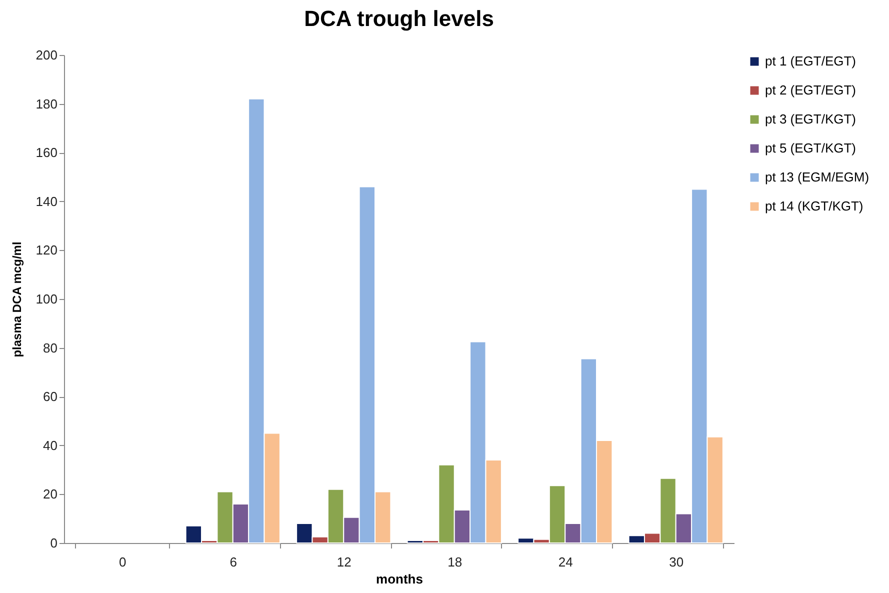 The height and width of the screenshot is (593, 889). What do you see at coordinates (47, 201) in the screenshot?
I see `y-tick-label: 140` at bounding box center [47, 201].